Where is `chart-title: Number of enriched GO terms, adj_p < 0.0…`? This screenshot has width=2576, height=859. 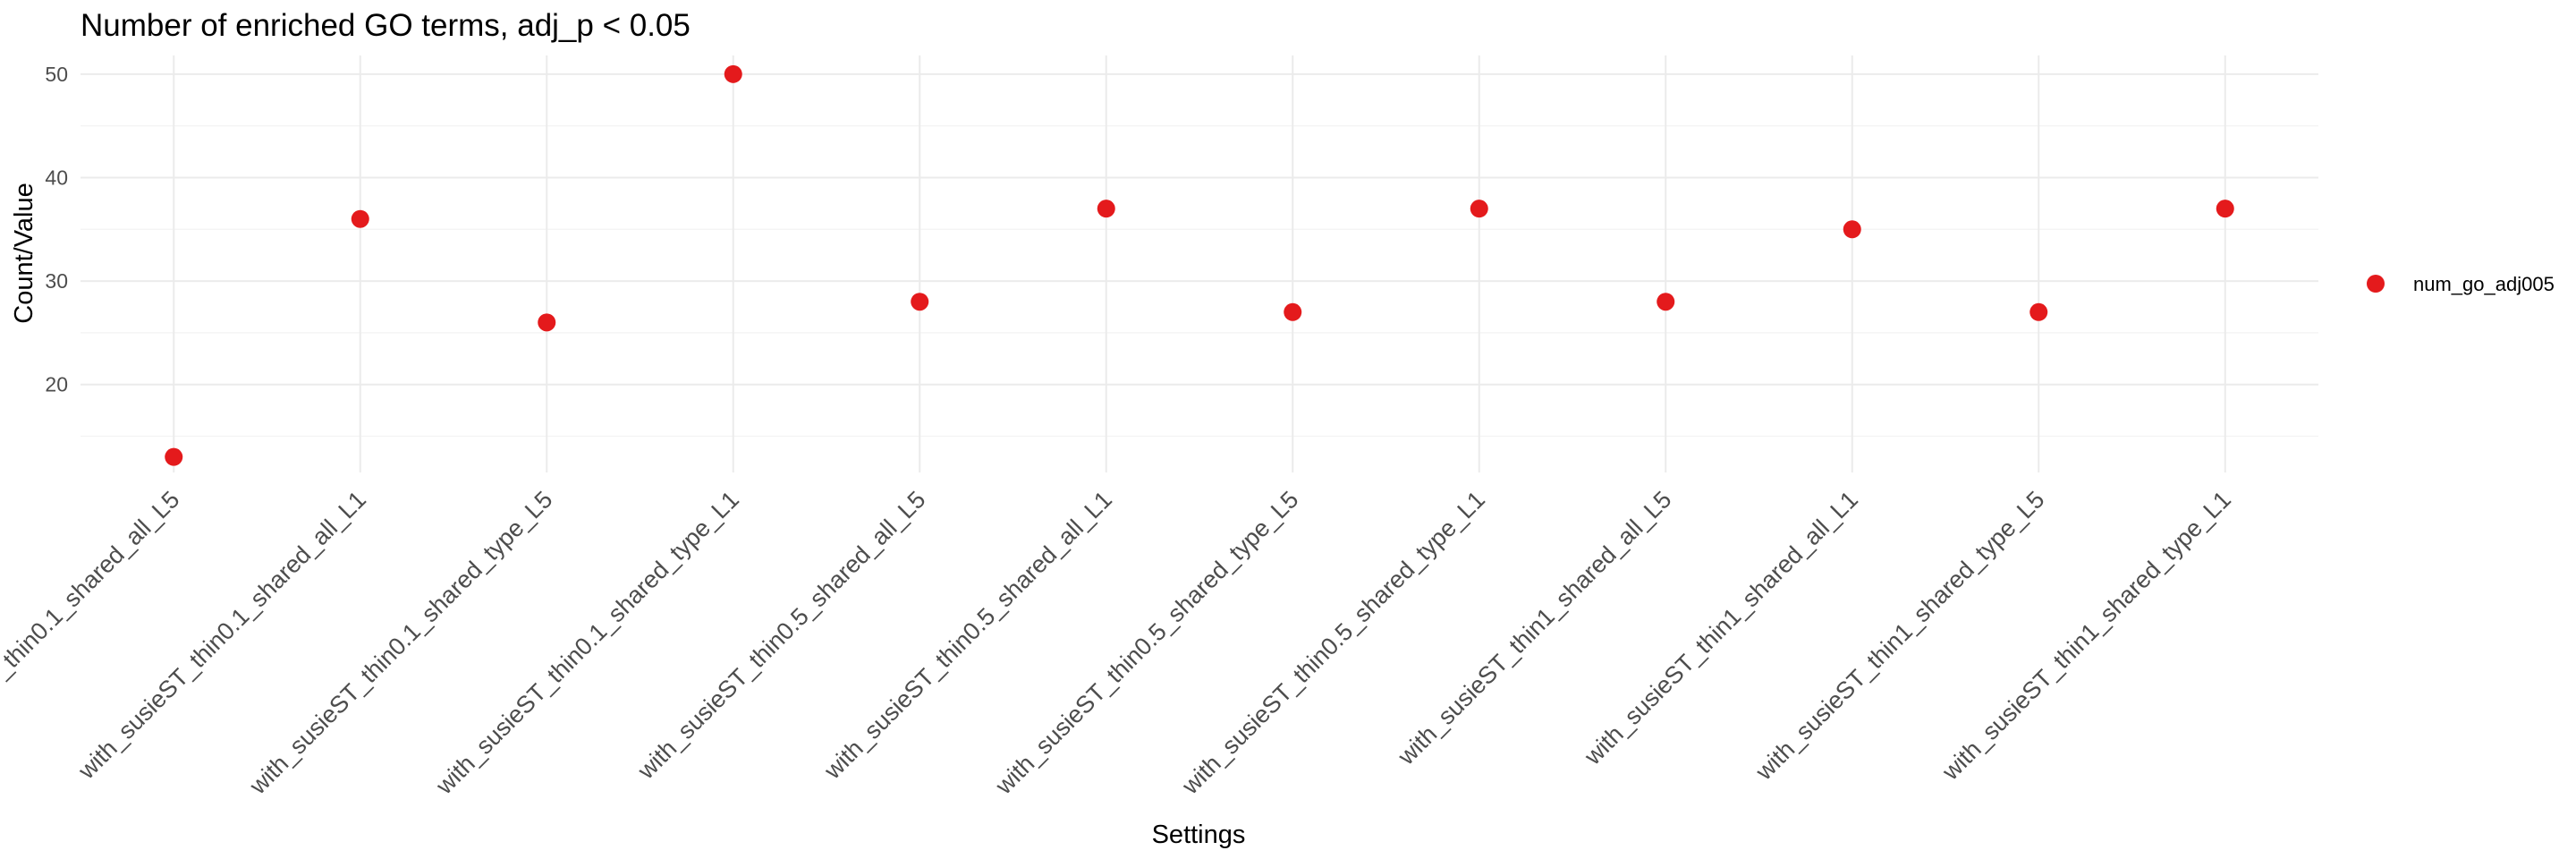 chart-title: Number of enriched GO terms, adj_p < 0.0… is located at coordinates (385, 25).